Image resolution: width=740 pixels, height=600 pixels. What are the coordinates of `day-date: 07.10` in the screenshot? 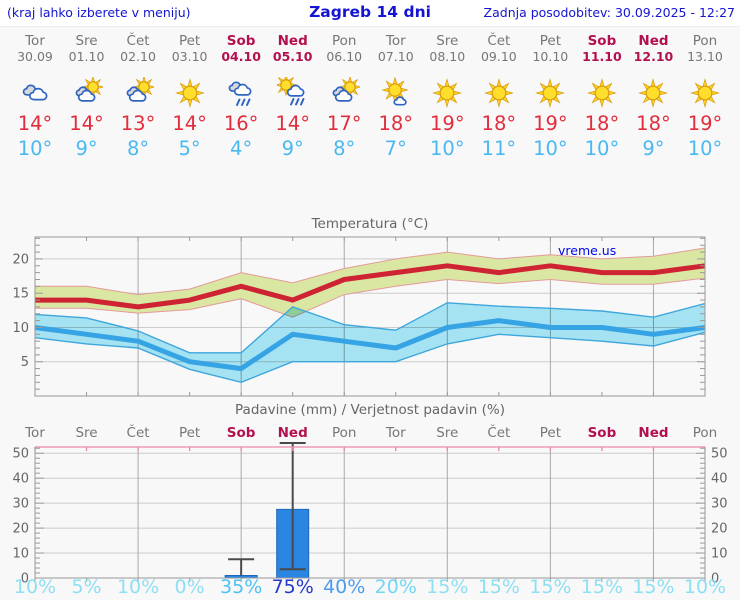 It's located at (395, 56).